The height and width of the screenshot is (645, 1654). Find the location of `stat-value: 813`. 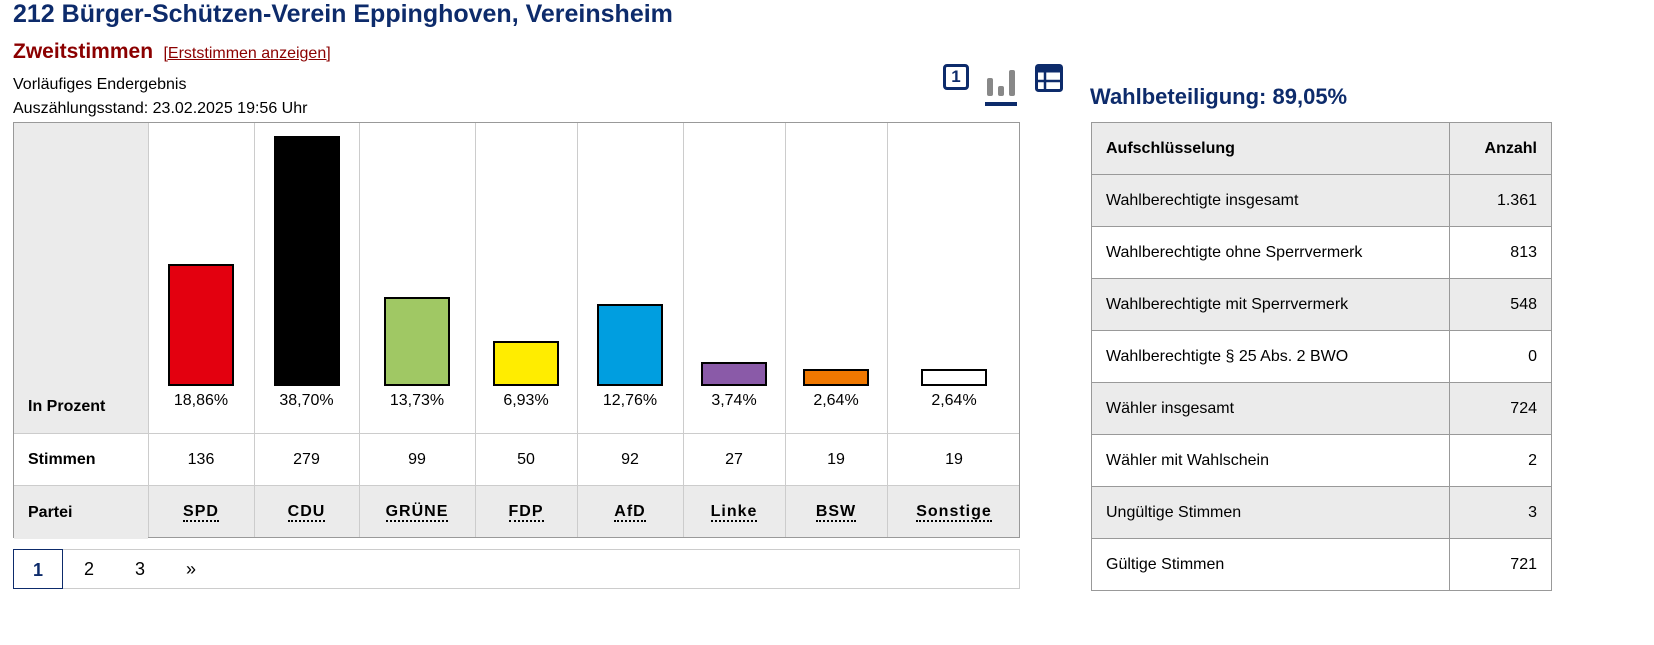

stat-value: 813 is located at coordinates (1500, 252).